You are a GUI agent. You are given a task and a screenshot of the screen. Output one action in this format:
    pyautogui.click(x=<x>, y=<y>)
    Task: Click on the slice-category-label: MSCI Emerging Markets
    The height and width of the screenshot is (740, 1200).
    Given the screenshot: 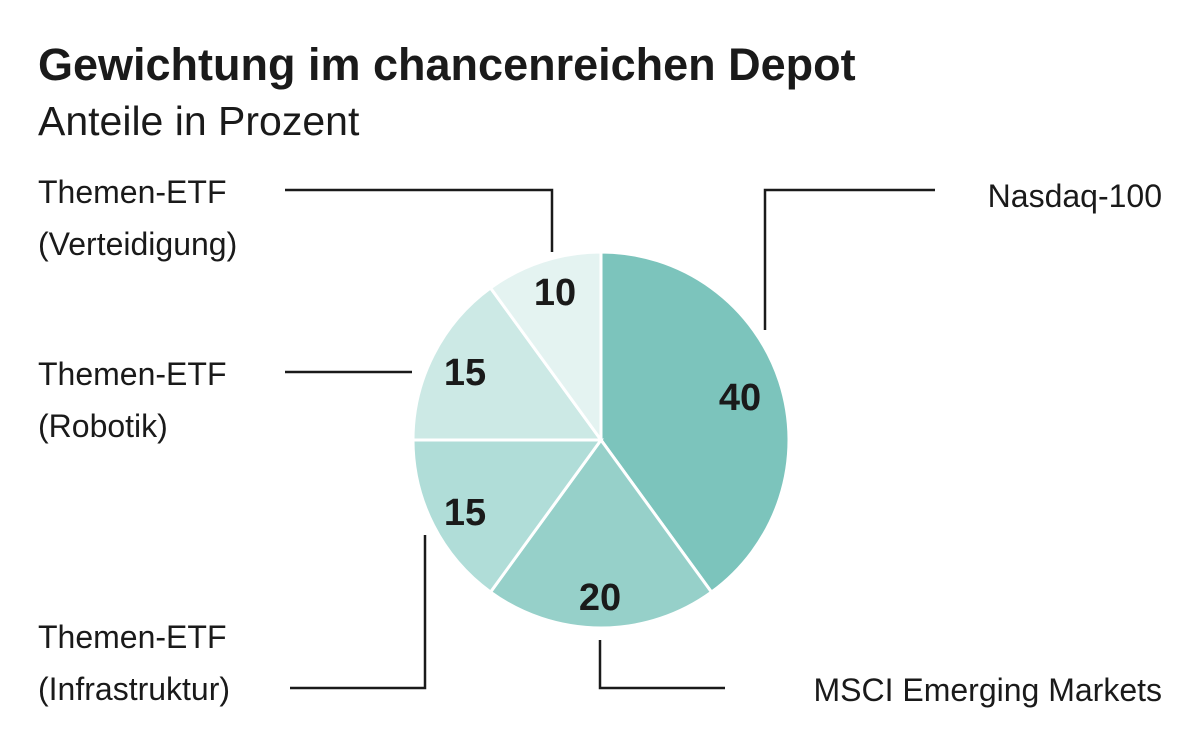 What is the action you would take?
    pyautogui.click(x=987, y=690)
    